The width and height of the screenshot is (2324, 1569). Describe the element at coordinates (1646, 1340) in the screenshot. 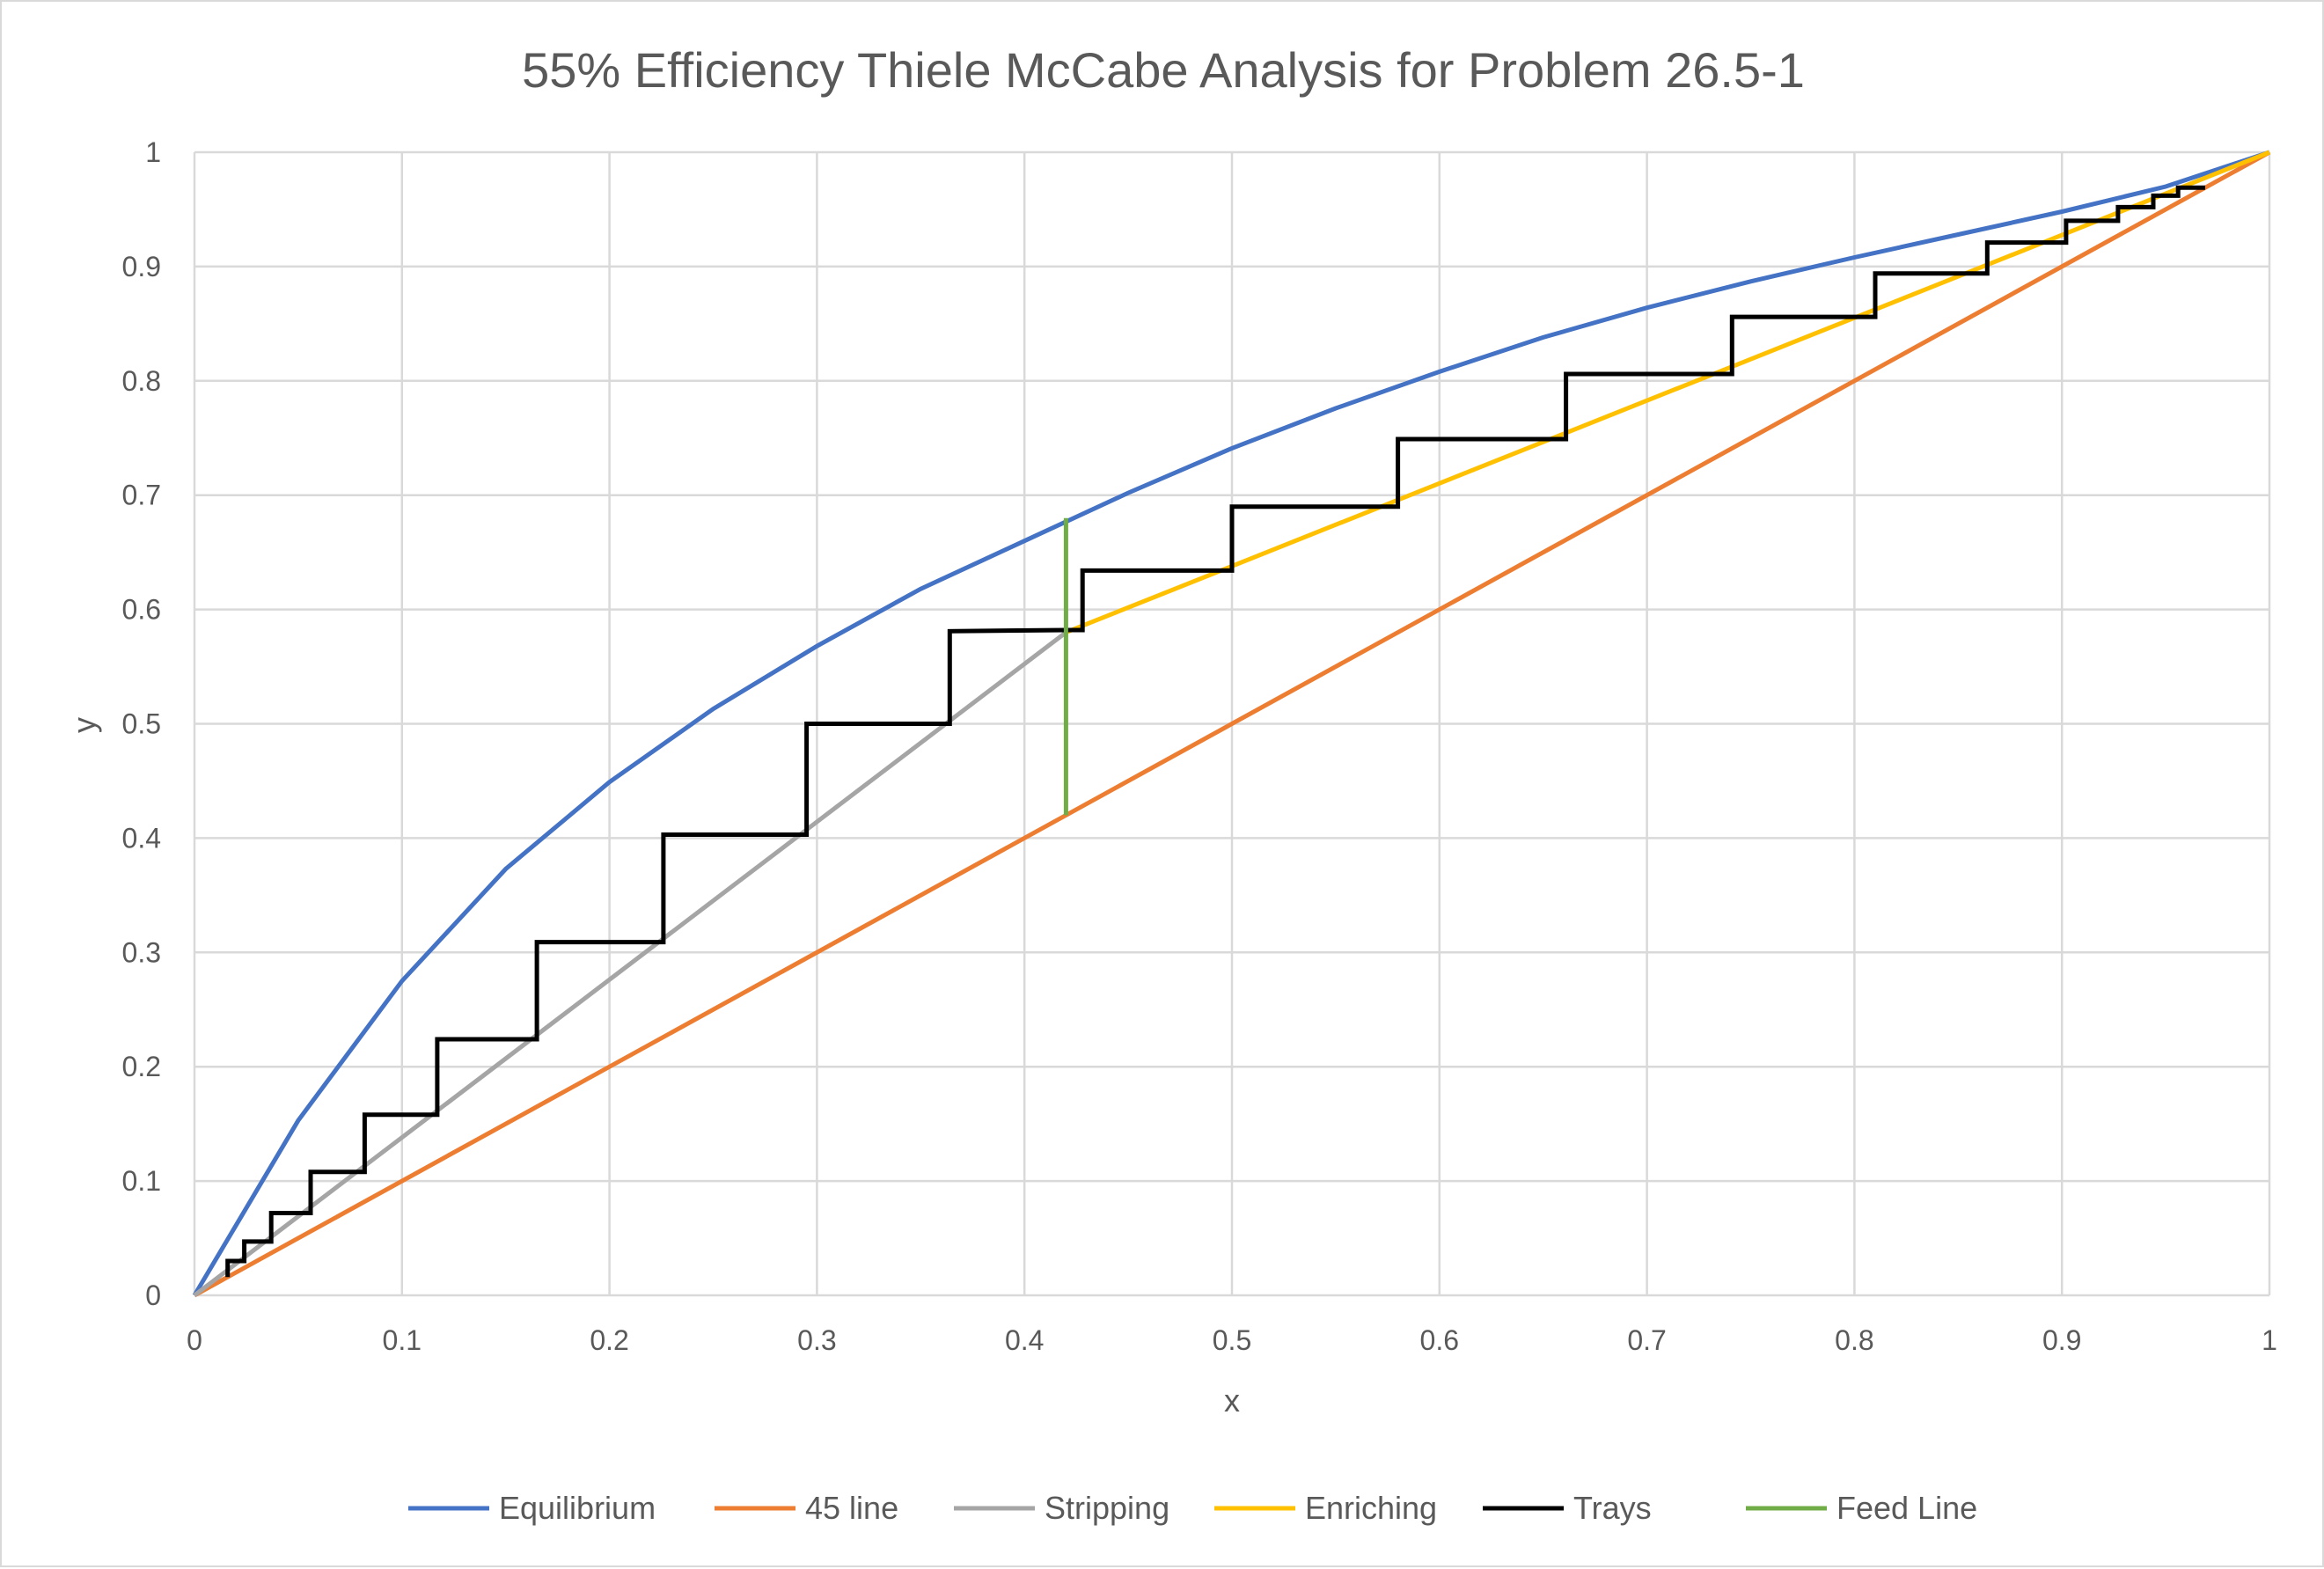

I see `x-tick-label: 0.7` at that location.